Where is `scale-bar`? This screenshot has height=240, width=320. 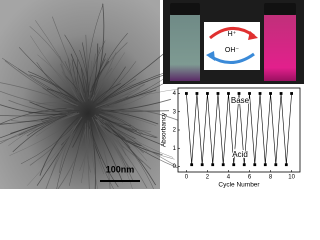 scale-bar is located at coordinates (120, 181).